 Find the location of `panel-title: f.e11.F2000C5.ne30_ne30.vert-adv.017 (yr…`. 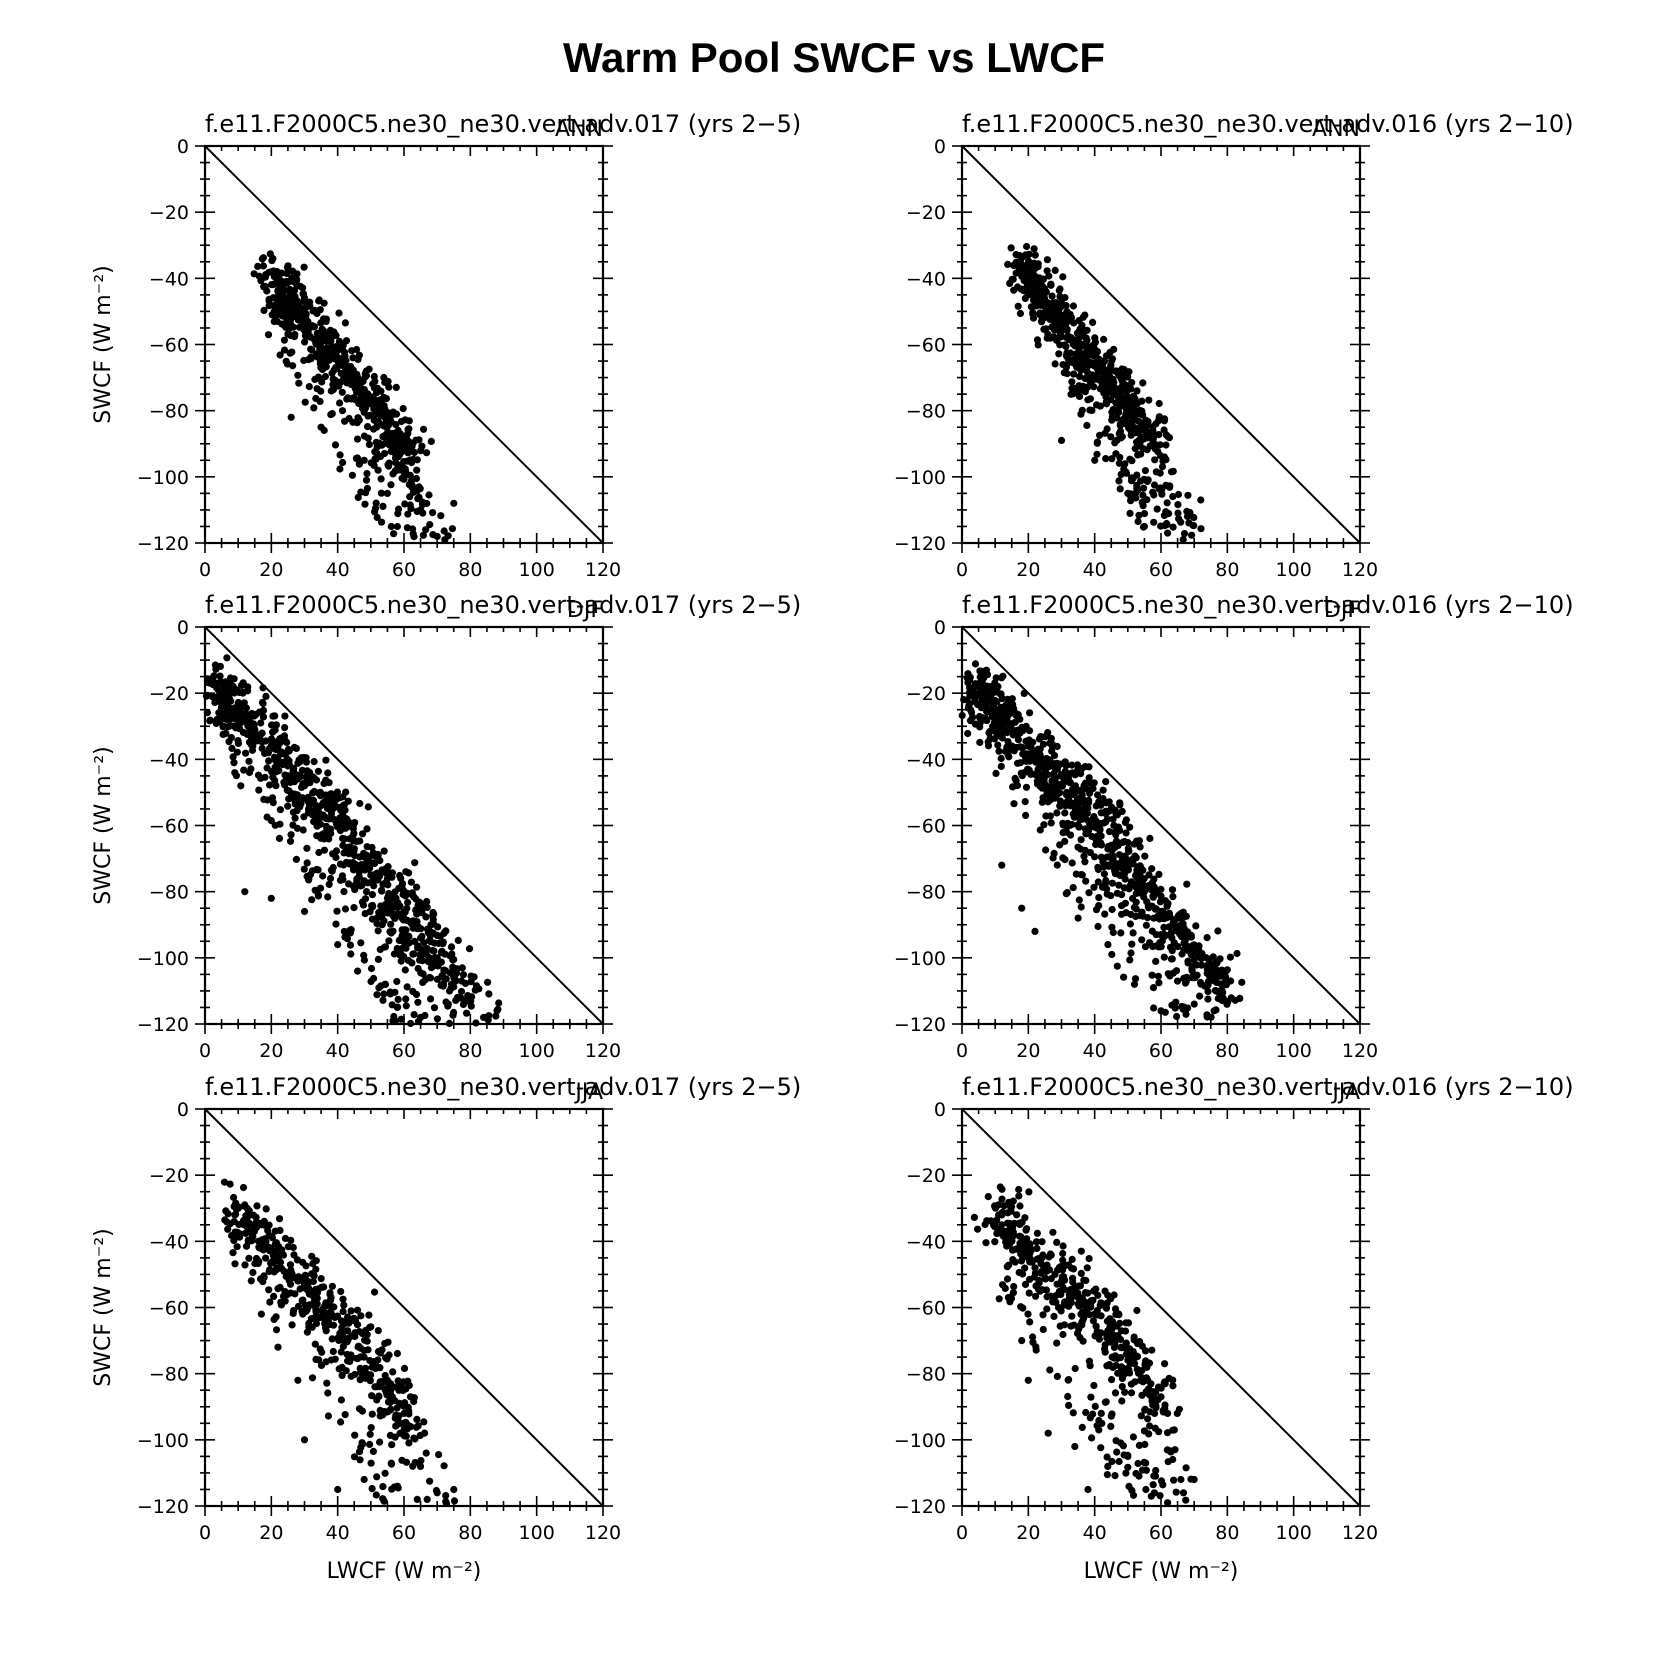

panel-title: f.e11.F2000C5.ne30_ne30.vert-adv.017 (yr… is located at coordinates (503, 124).